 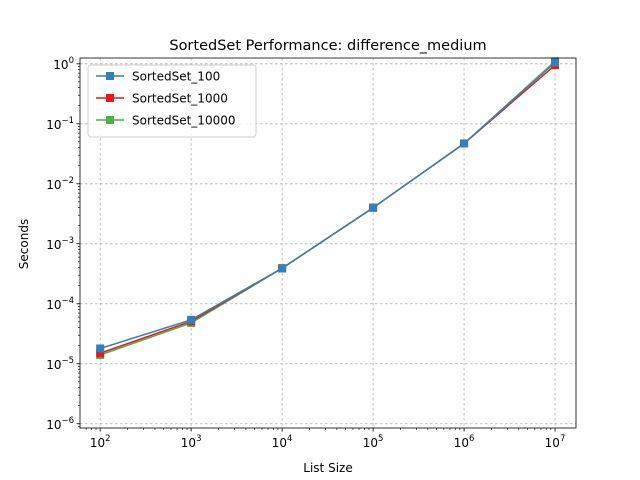 I want to click on x-tick-label-5: 10⁷, so click(x=555, y=442).